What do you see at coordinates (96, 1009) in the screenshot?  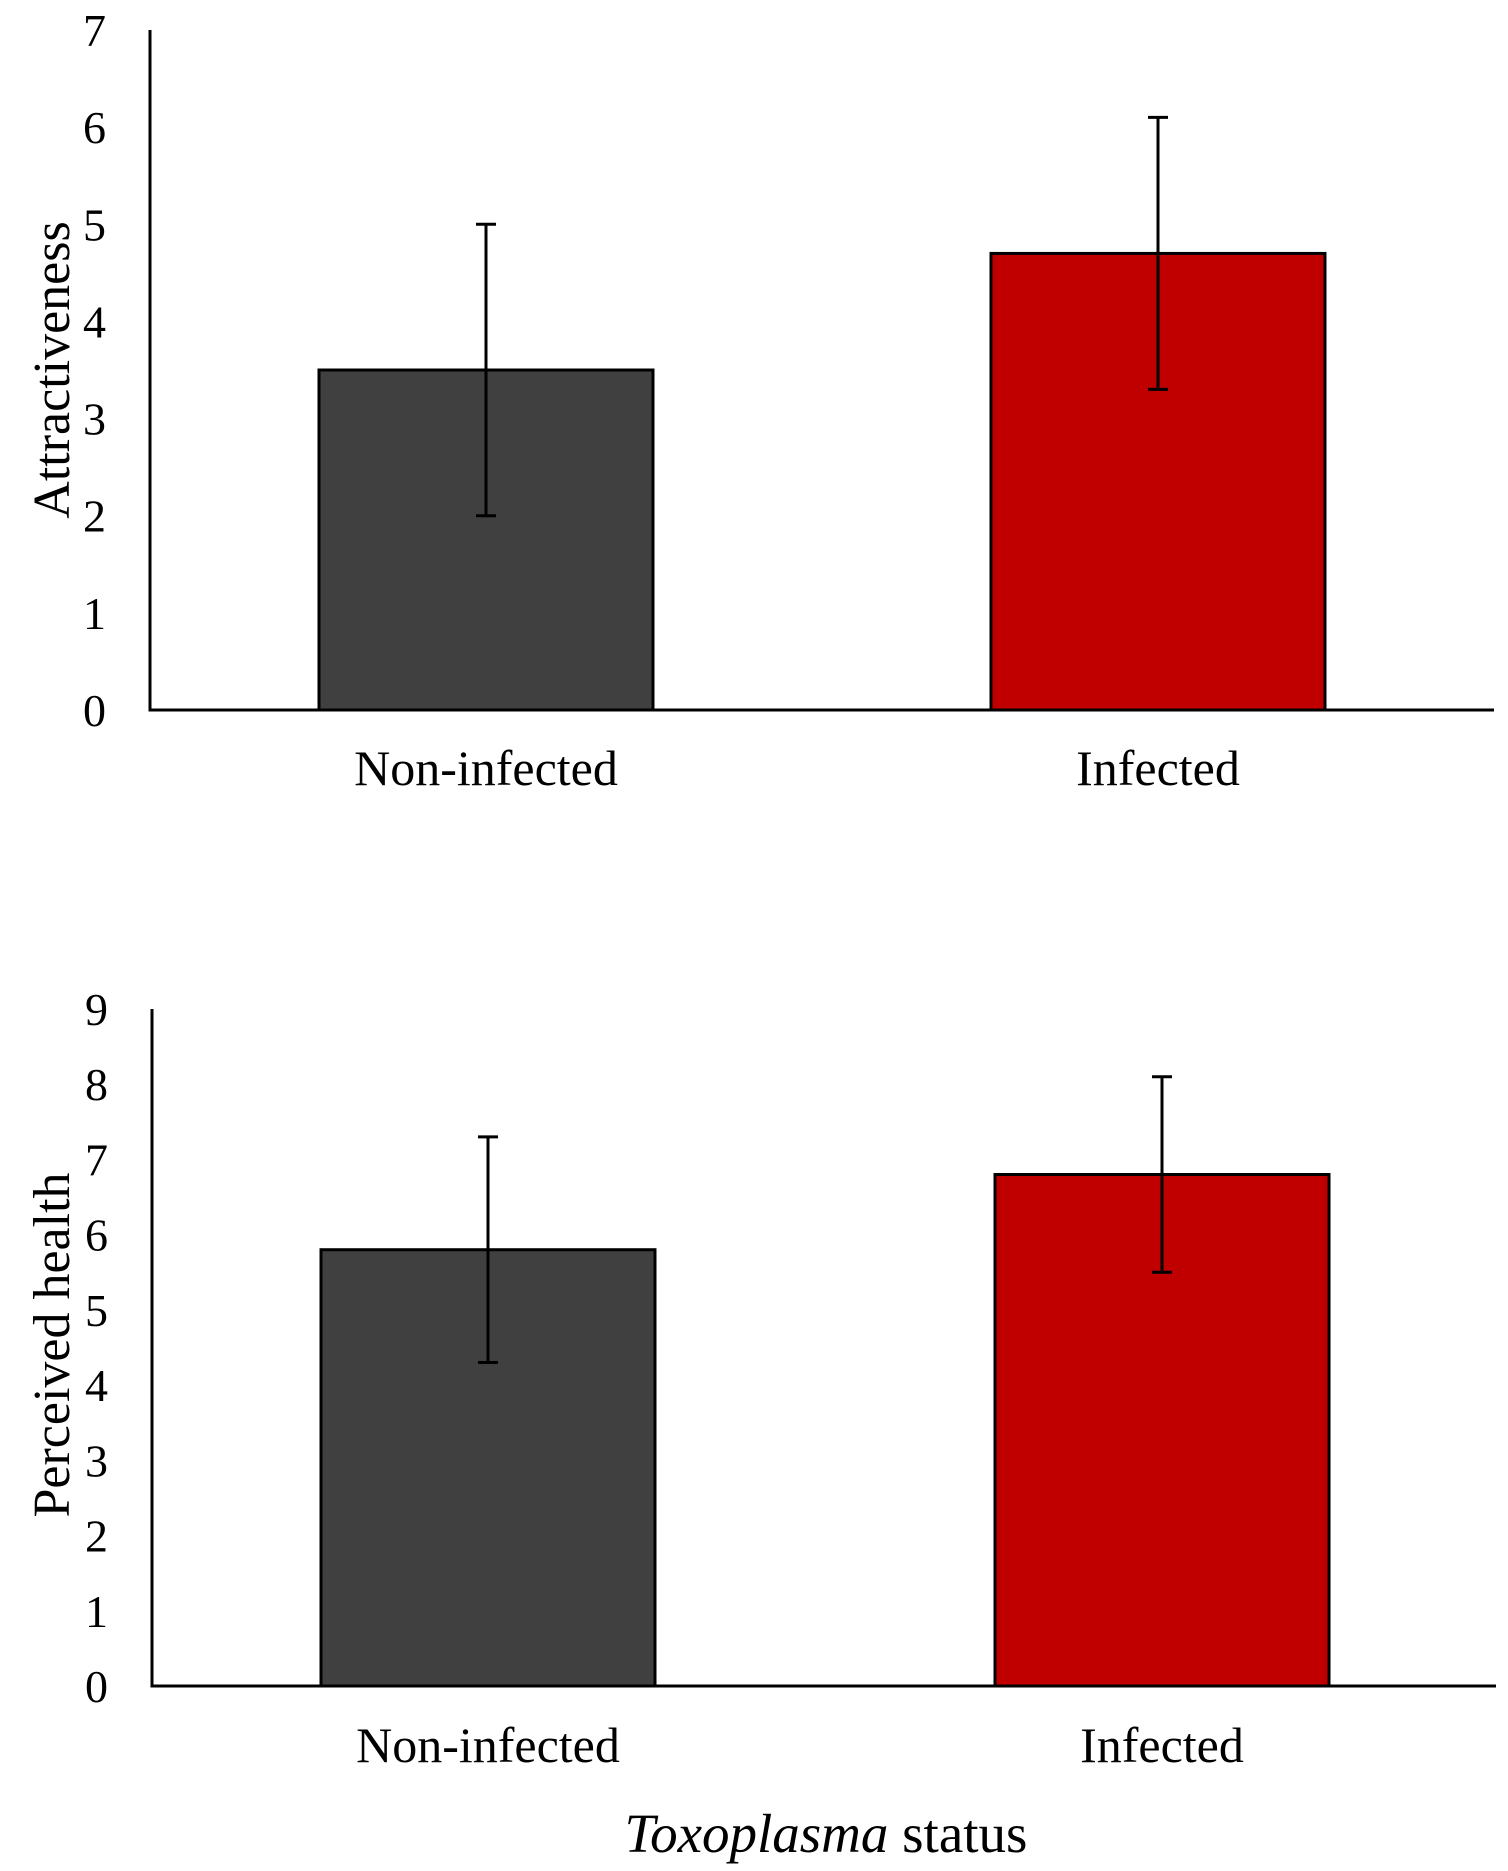 I see `y-tick-label: 9` at bounding box center [96, 1009].